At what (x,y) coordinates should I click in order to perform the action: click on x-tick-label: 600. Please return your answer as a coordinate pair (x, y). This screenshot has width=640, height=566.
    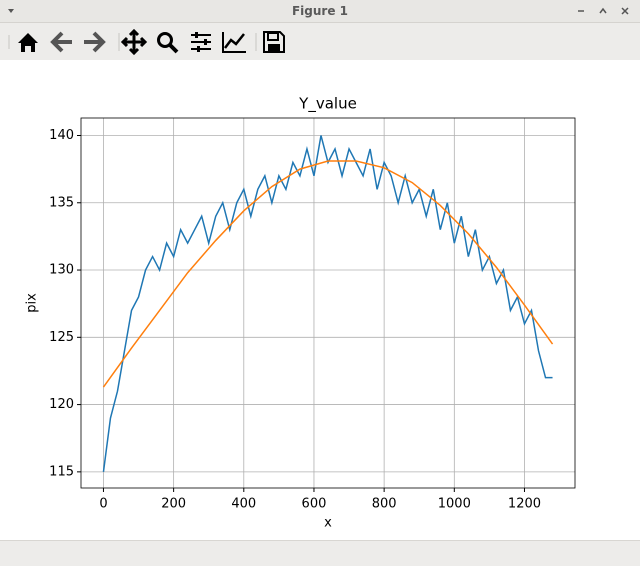
    Looking at the image, I should click on (314, 504).